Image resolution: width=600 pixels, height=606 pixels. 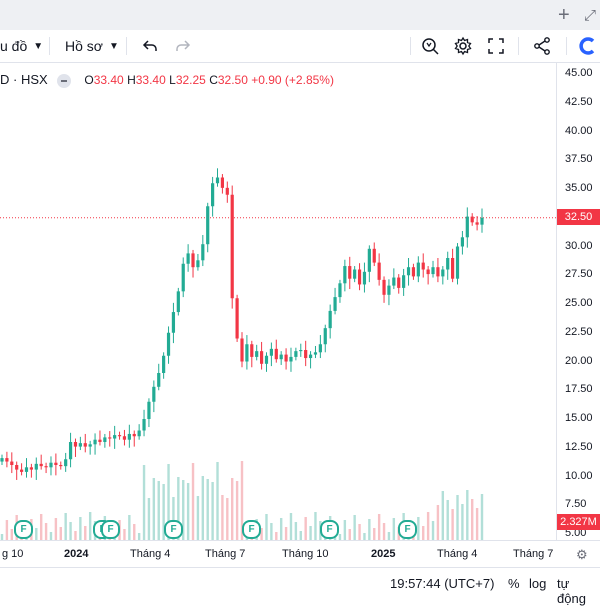 What do you see at coordinates (150, 46) in the screenshot?
I see `undo-icon` at bounding box center [150, 46].